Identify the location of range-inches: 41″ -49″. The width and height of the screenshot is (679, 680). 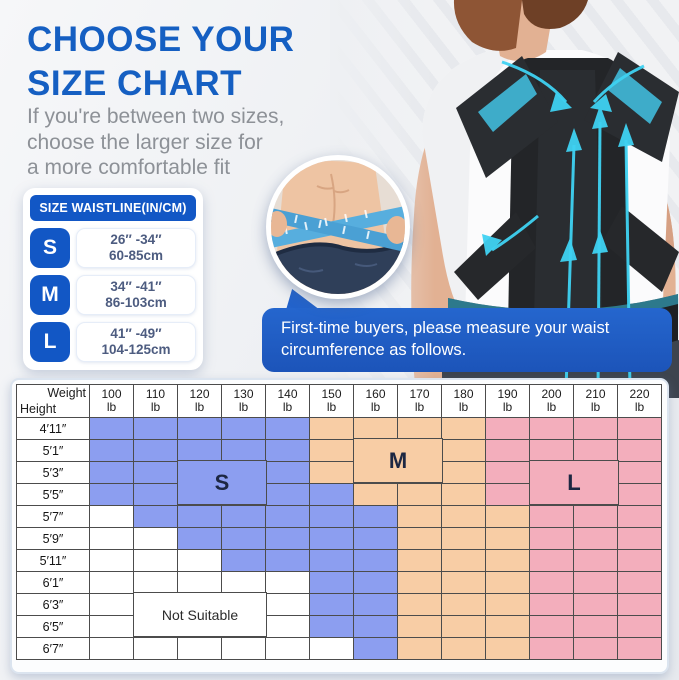
(136, 334).